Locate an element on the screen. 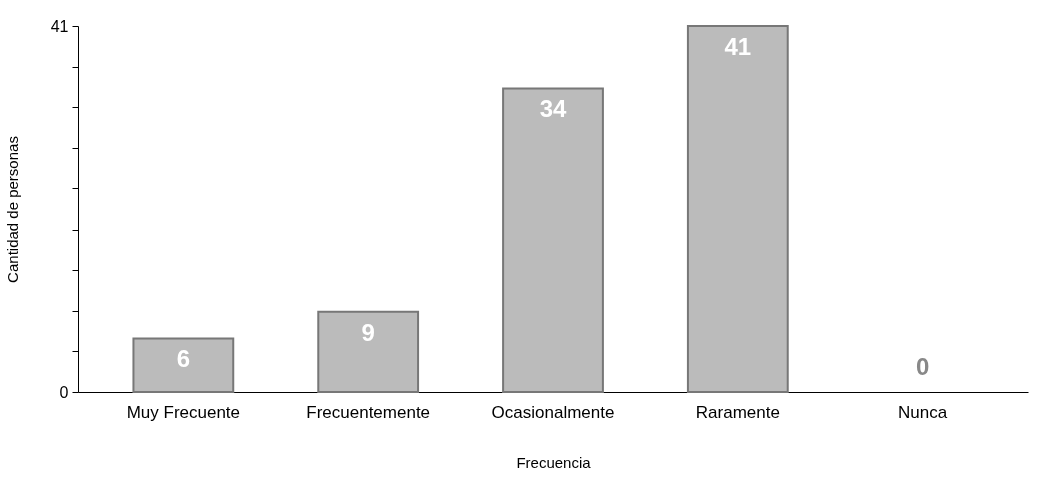 Image resolution: width=1060 pixels, height=495 pixels. x-tick-label: Ocasionalmente is located at coordinates (553, 412).